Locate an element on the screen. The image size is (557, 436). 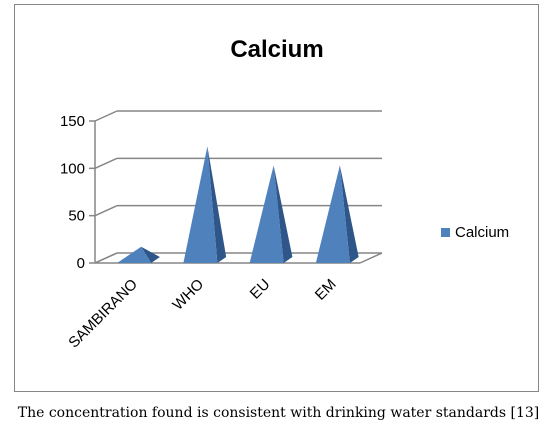
bar-who is located at coordinates (205, 204).